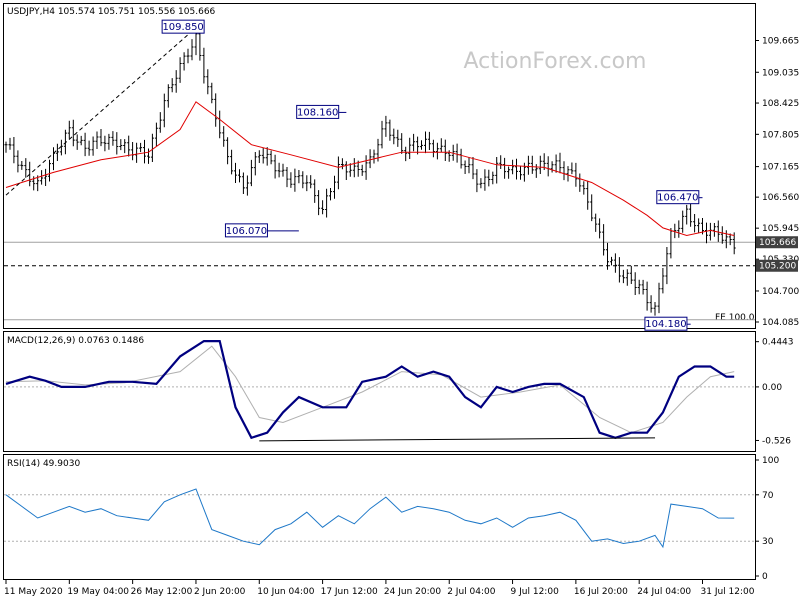 The height and width of the screenshot is (604, 800). What do you see at coordinates (99, 113) in the screenshot?
I see `rising-trendline` at bounding box center [99, 113].